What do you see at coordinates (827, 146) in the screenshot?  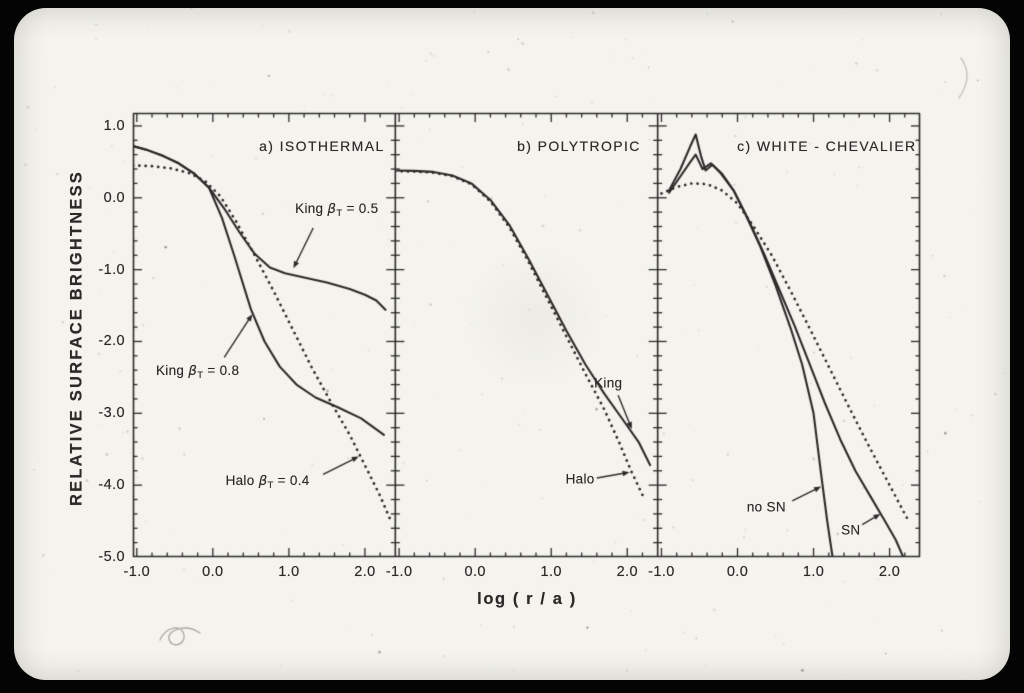 I see `panel-title: c) WHITE - CHEVALIER` at bounding box center [827, 146].